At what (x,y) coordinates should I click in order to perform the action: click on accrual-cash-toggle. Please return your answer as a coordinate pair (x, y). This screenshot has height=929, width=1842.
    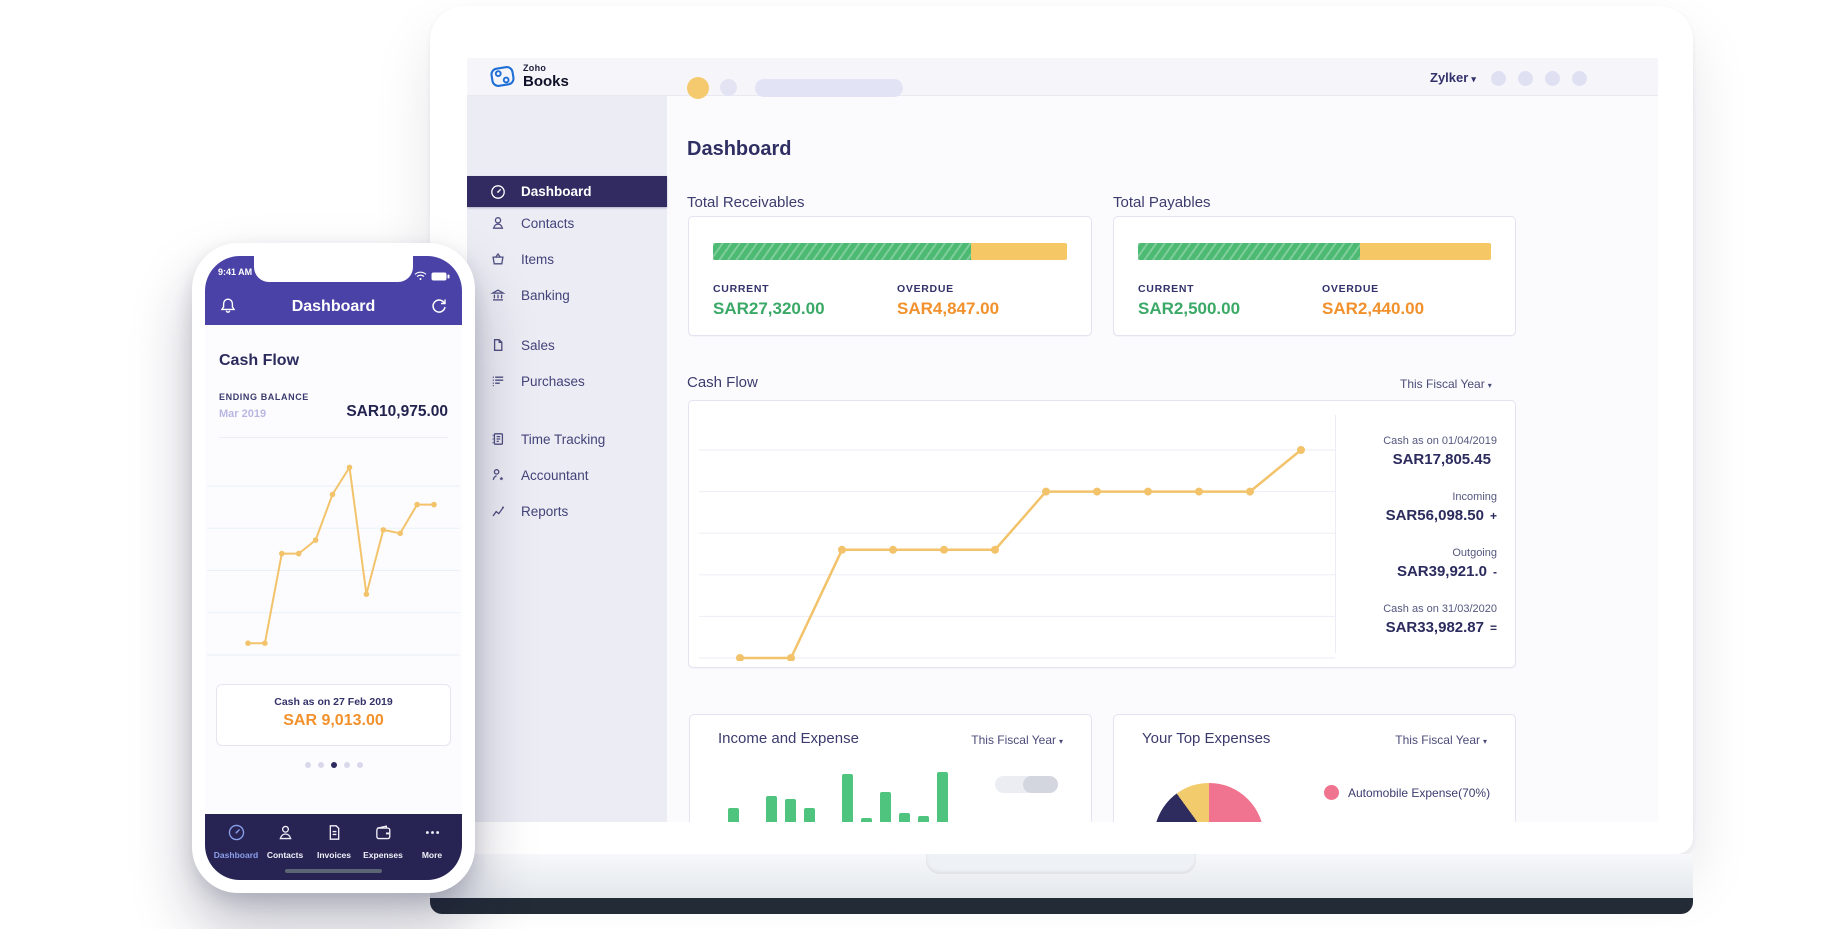
    Looking at the image, I should click on (1026, 784).